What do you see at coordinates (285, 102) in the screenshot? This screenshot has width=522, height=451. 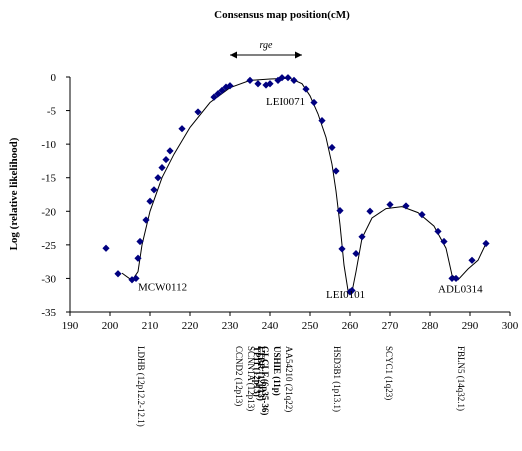 I see `marker-label: LEI0071` at bounding box center [285, 102].